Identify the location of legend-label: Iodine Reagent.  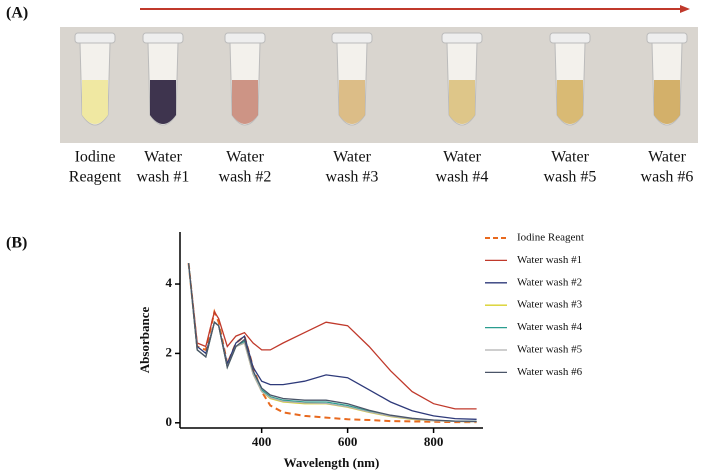
(550, 238).